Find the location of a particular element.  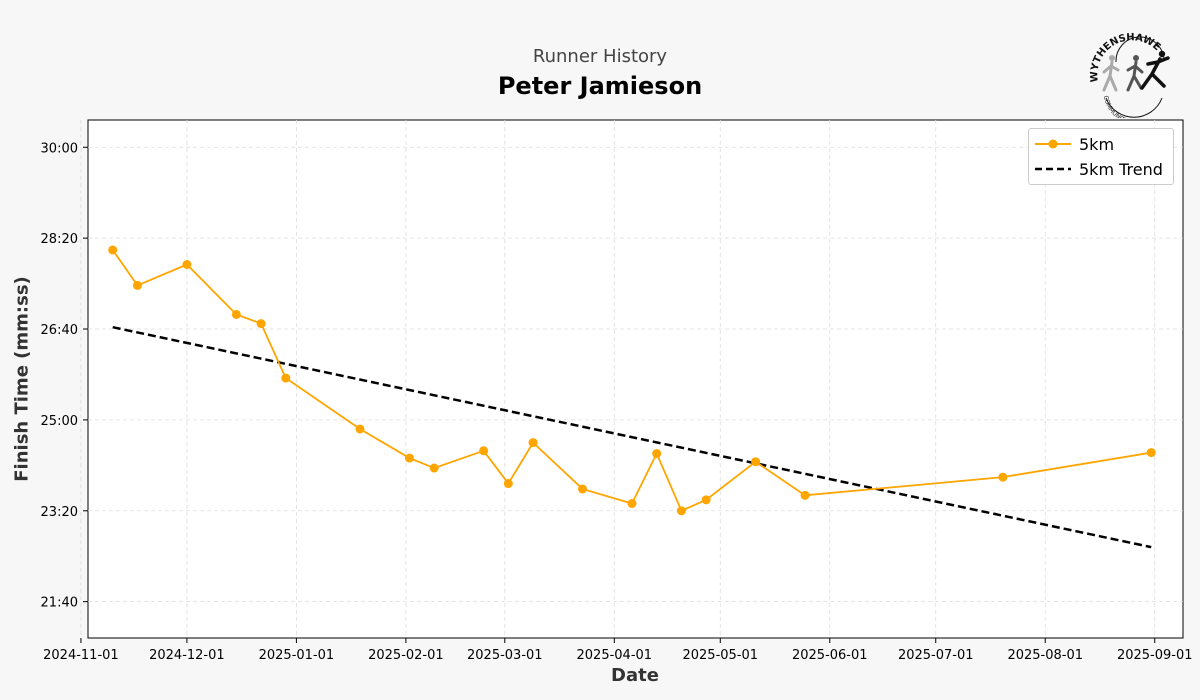

x-tick-label: 2025-08-01 is located at coordinates (1045, 655).